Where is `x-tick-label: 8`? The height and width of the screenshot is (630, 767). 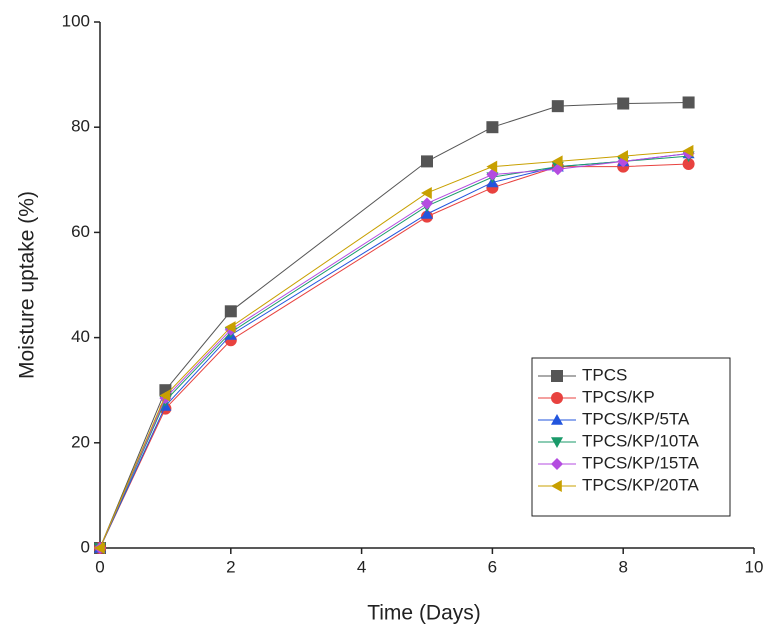
x-tick-label: 8 is located at coordinates (622, 566).